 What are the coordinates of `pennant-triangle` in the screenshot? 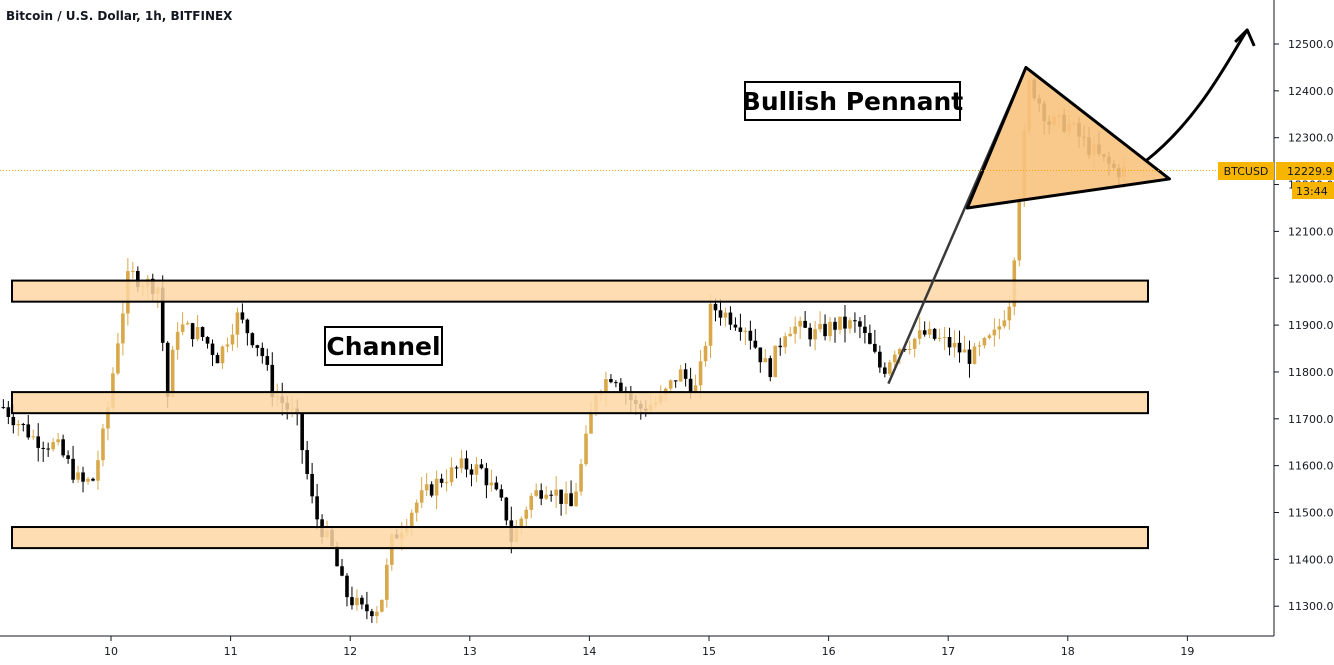 It's located at (1068, 137).